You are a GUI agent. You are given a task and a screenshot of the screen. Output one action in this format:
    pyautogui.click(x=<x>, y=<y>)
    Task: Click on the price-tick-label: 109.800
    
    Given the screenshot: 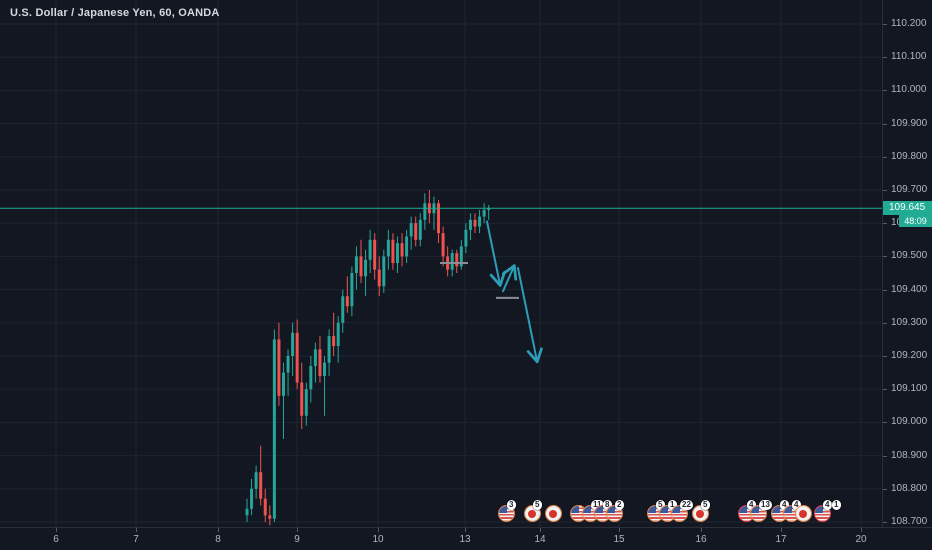 What is the action you would take?
    pyautogui.click(x=907, y=157)
    